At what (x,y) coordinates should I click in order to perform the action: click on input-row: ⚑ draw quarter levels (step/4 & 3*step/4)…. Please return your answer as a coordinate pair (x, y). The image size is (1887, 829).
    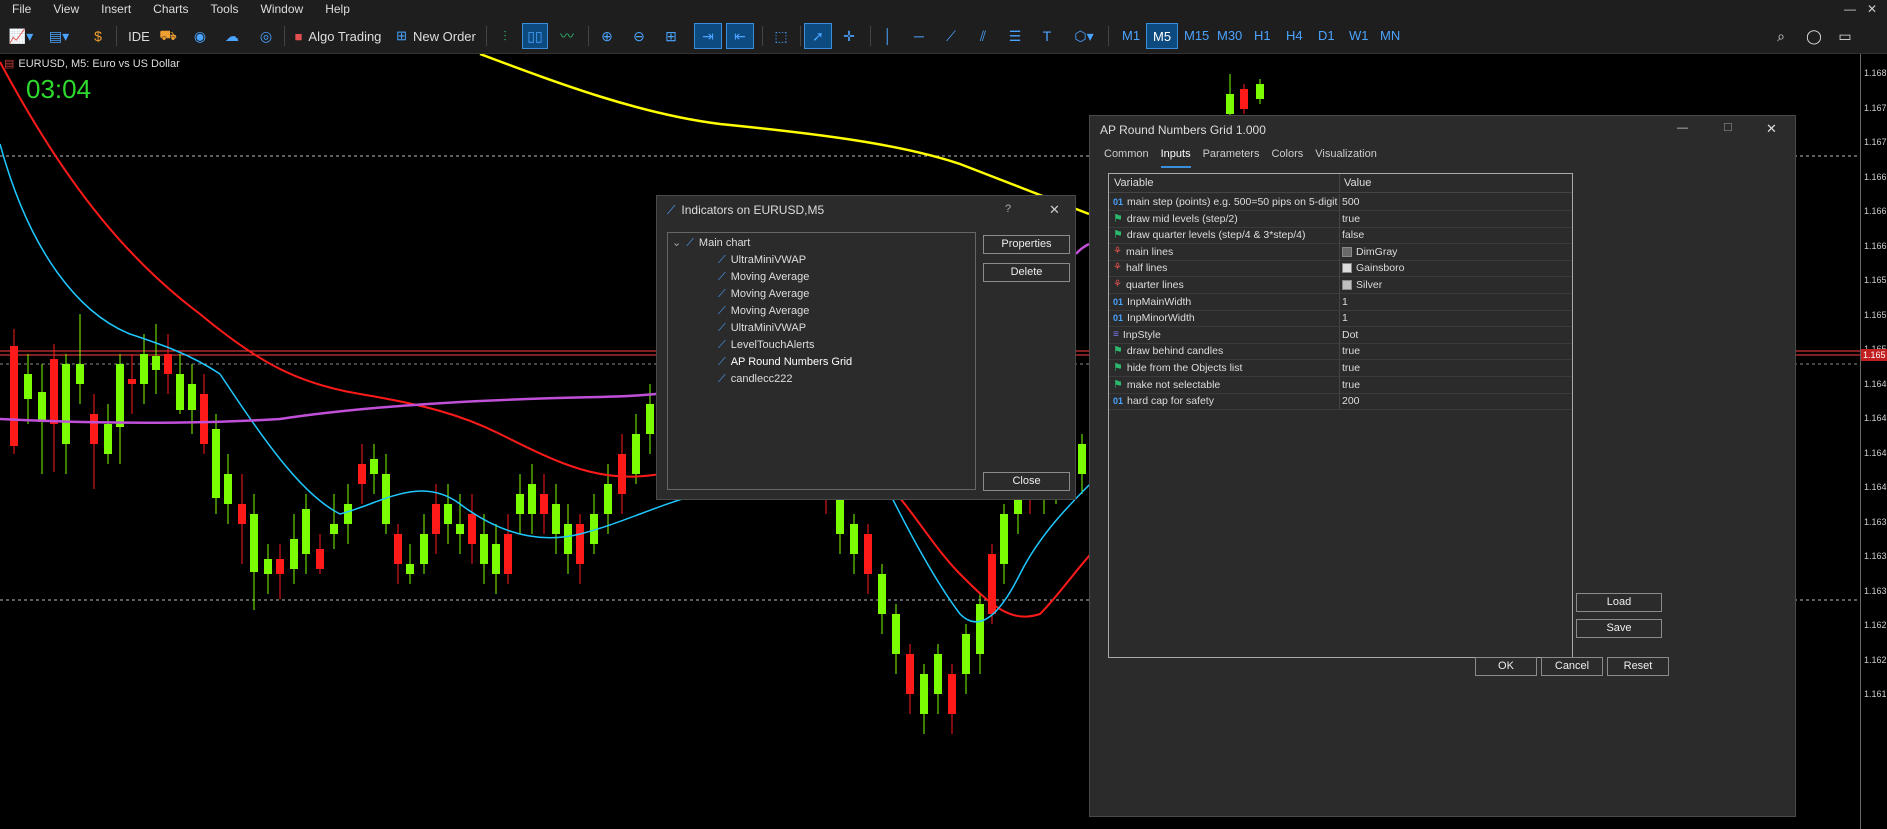
    Looking at the image, I should click on (1340, 236).